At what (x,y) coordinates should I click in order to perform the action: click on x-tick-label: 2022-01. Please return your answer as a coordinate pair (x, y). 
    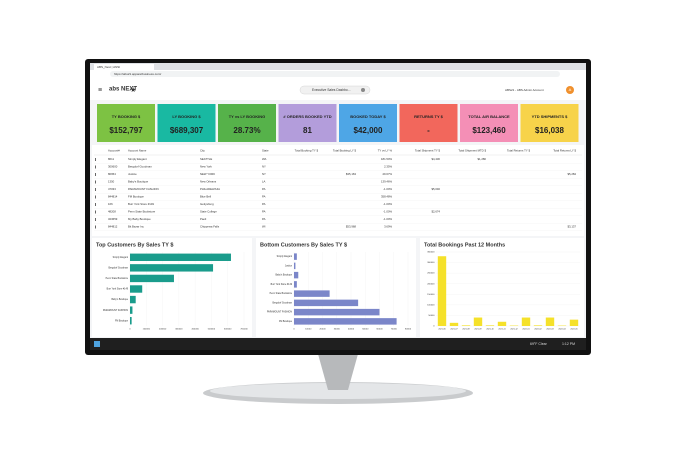
    Looking at the image, I should click on (526, 330).